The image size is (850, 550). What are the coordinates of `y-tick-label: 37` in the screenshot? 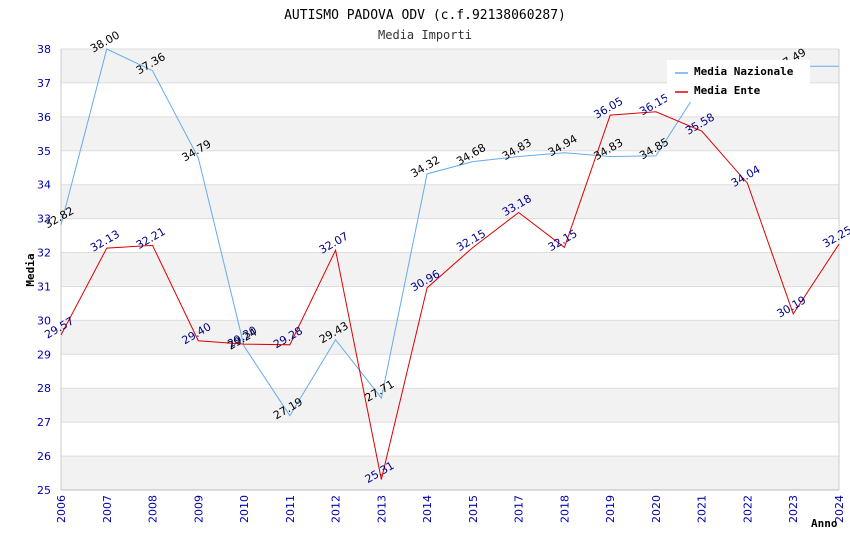 It's located at (44, 83).